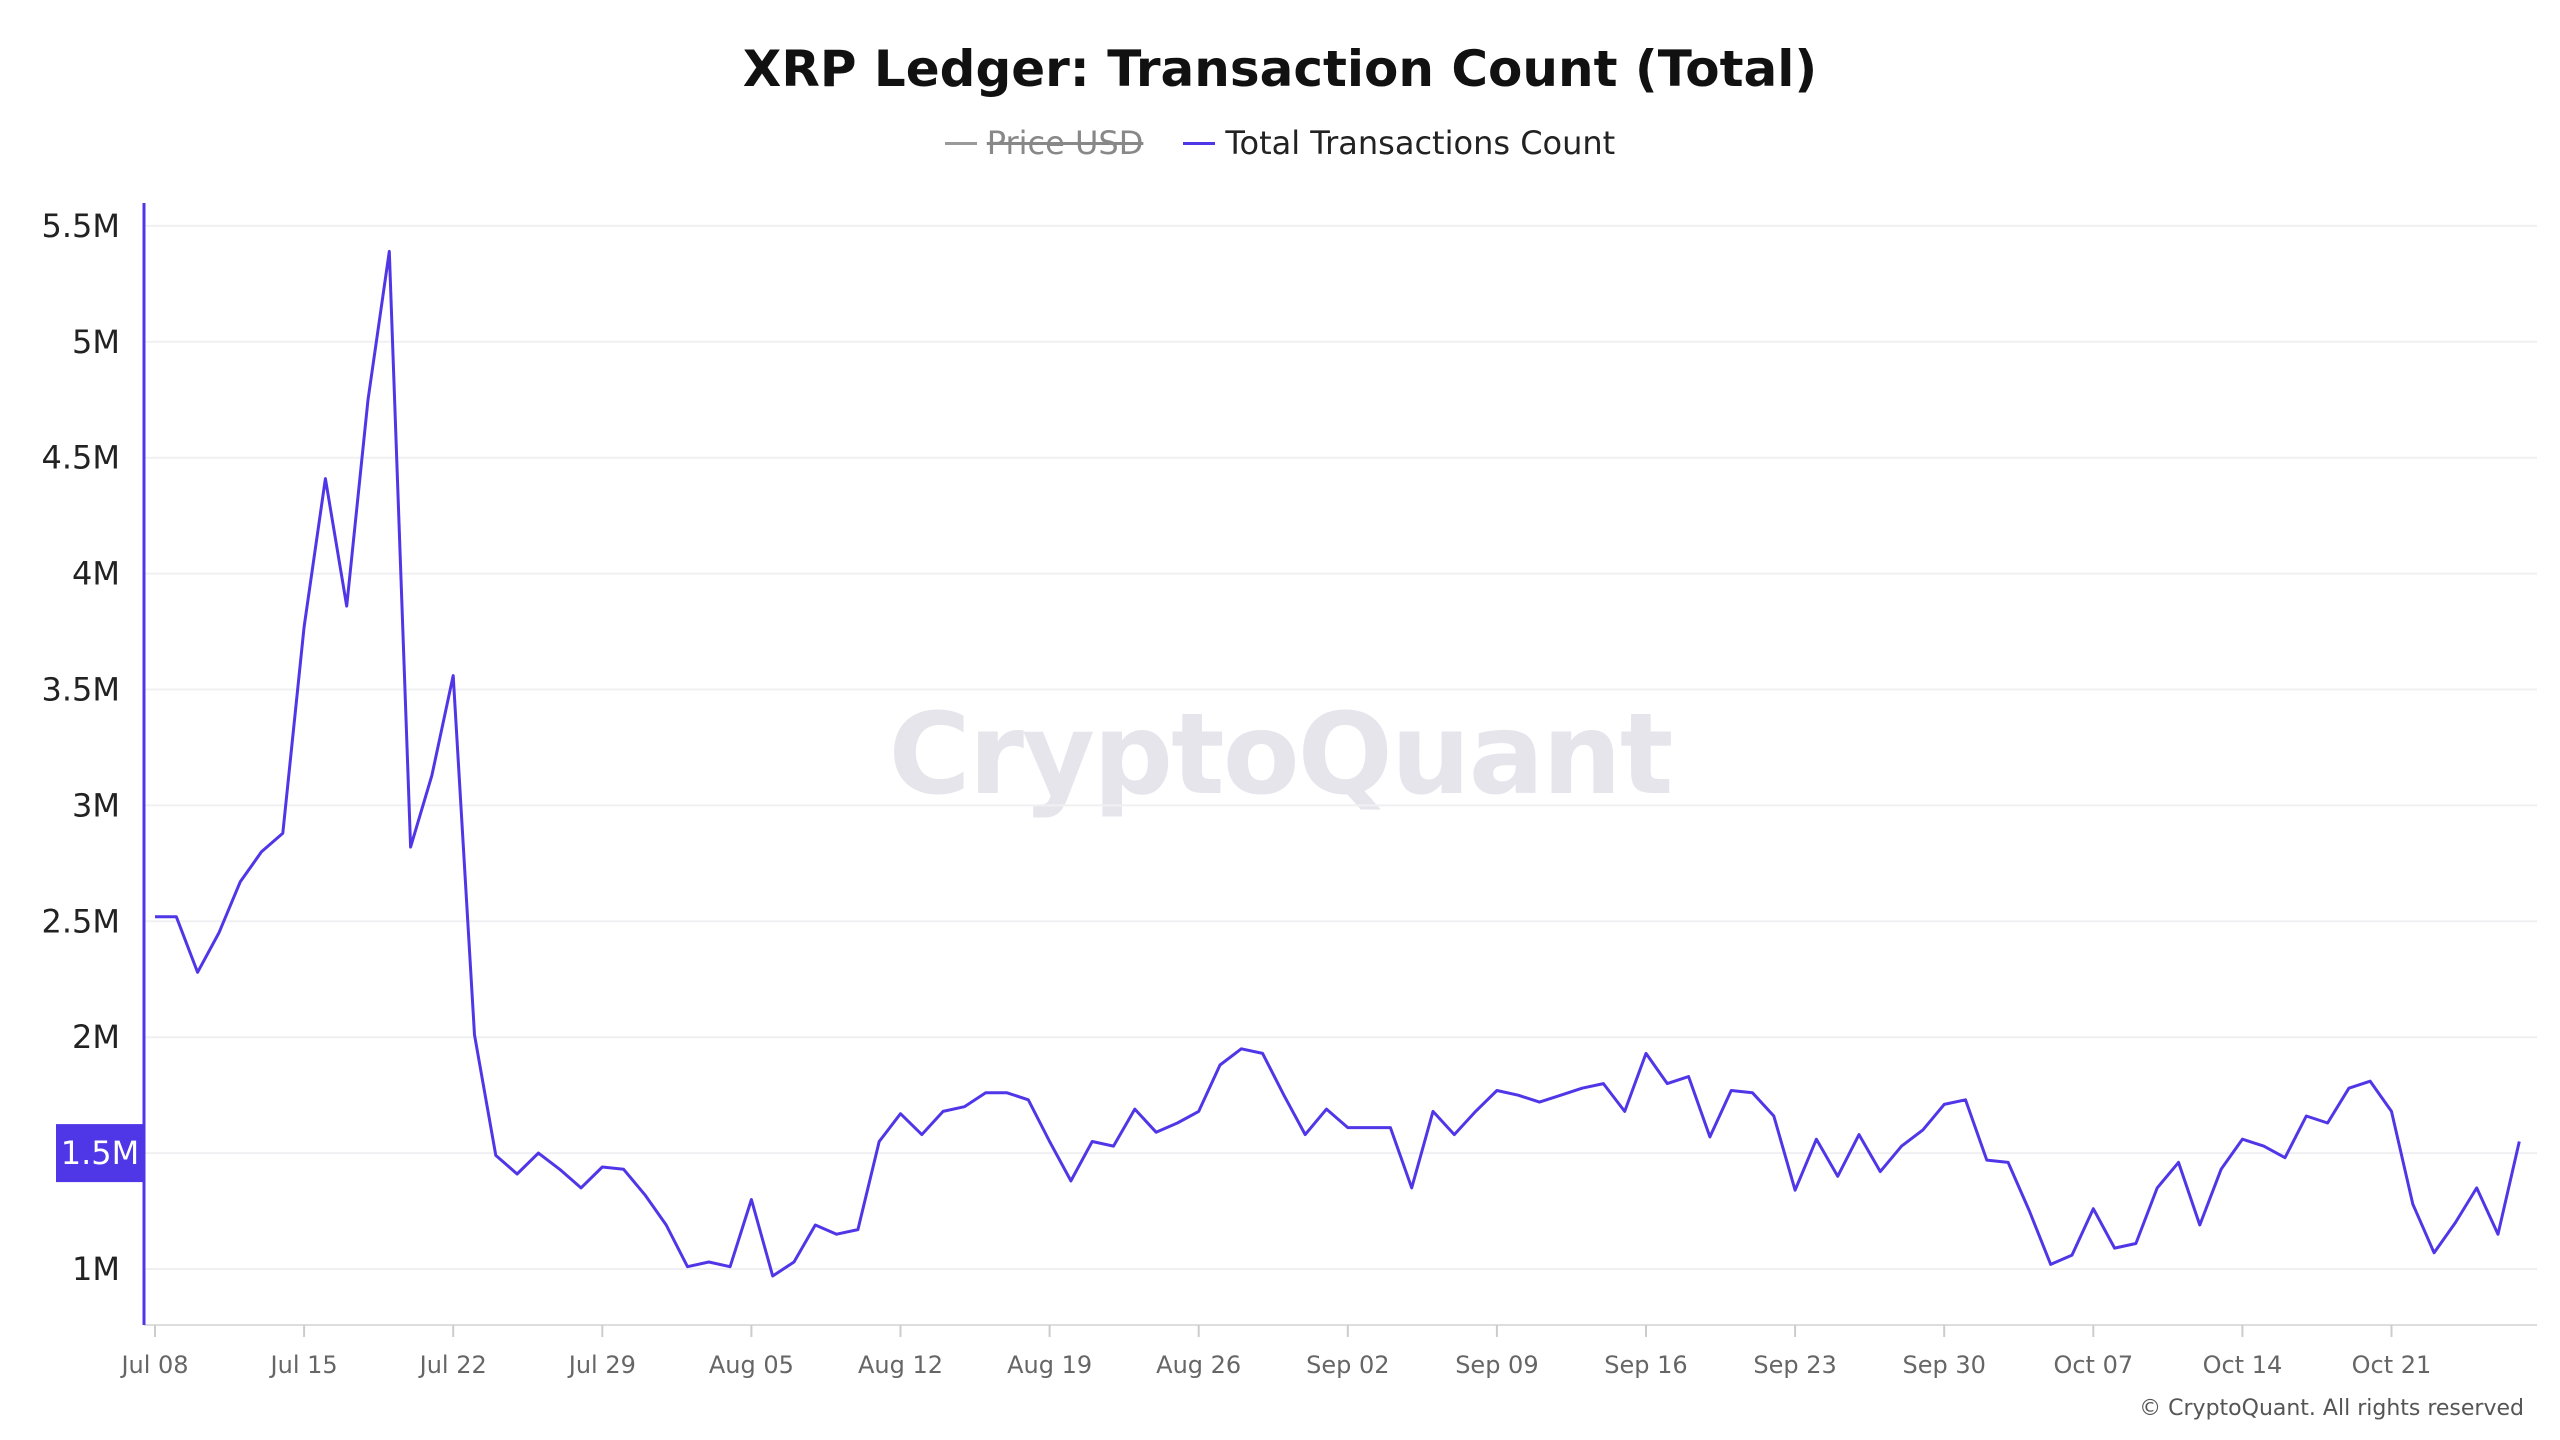  I want to click on legend-label-total-transactions: Total Transactions Count, so click(1420, 143).